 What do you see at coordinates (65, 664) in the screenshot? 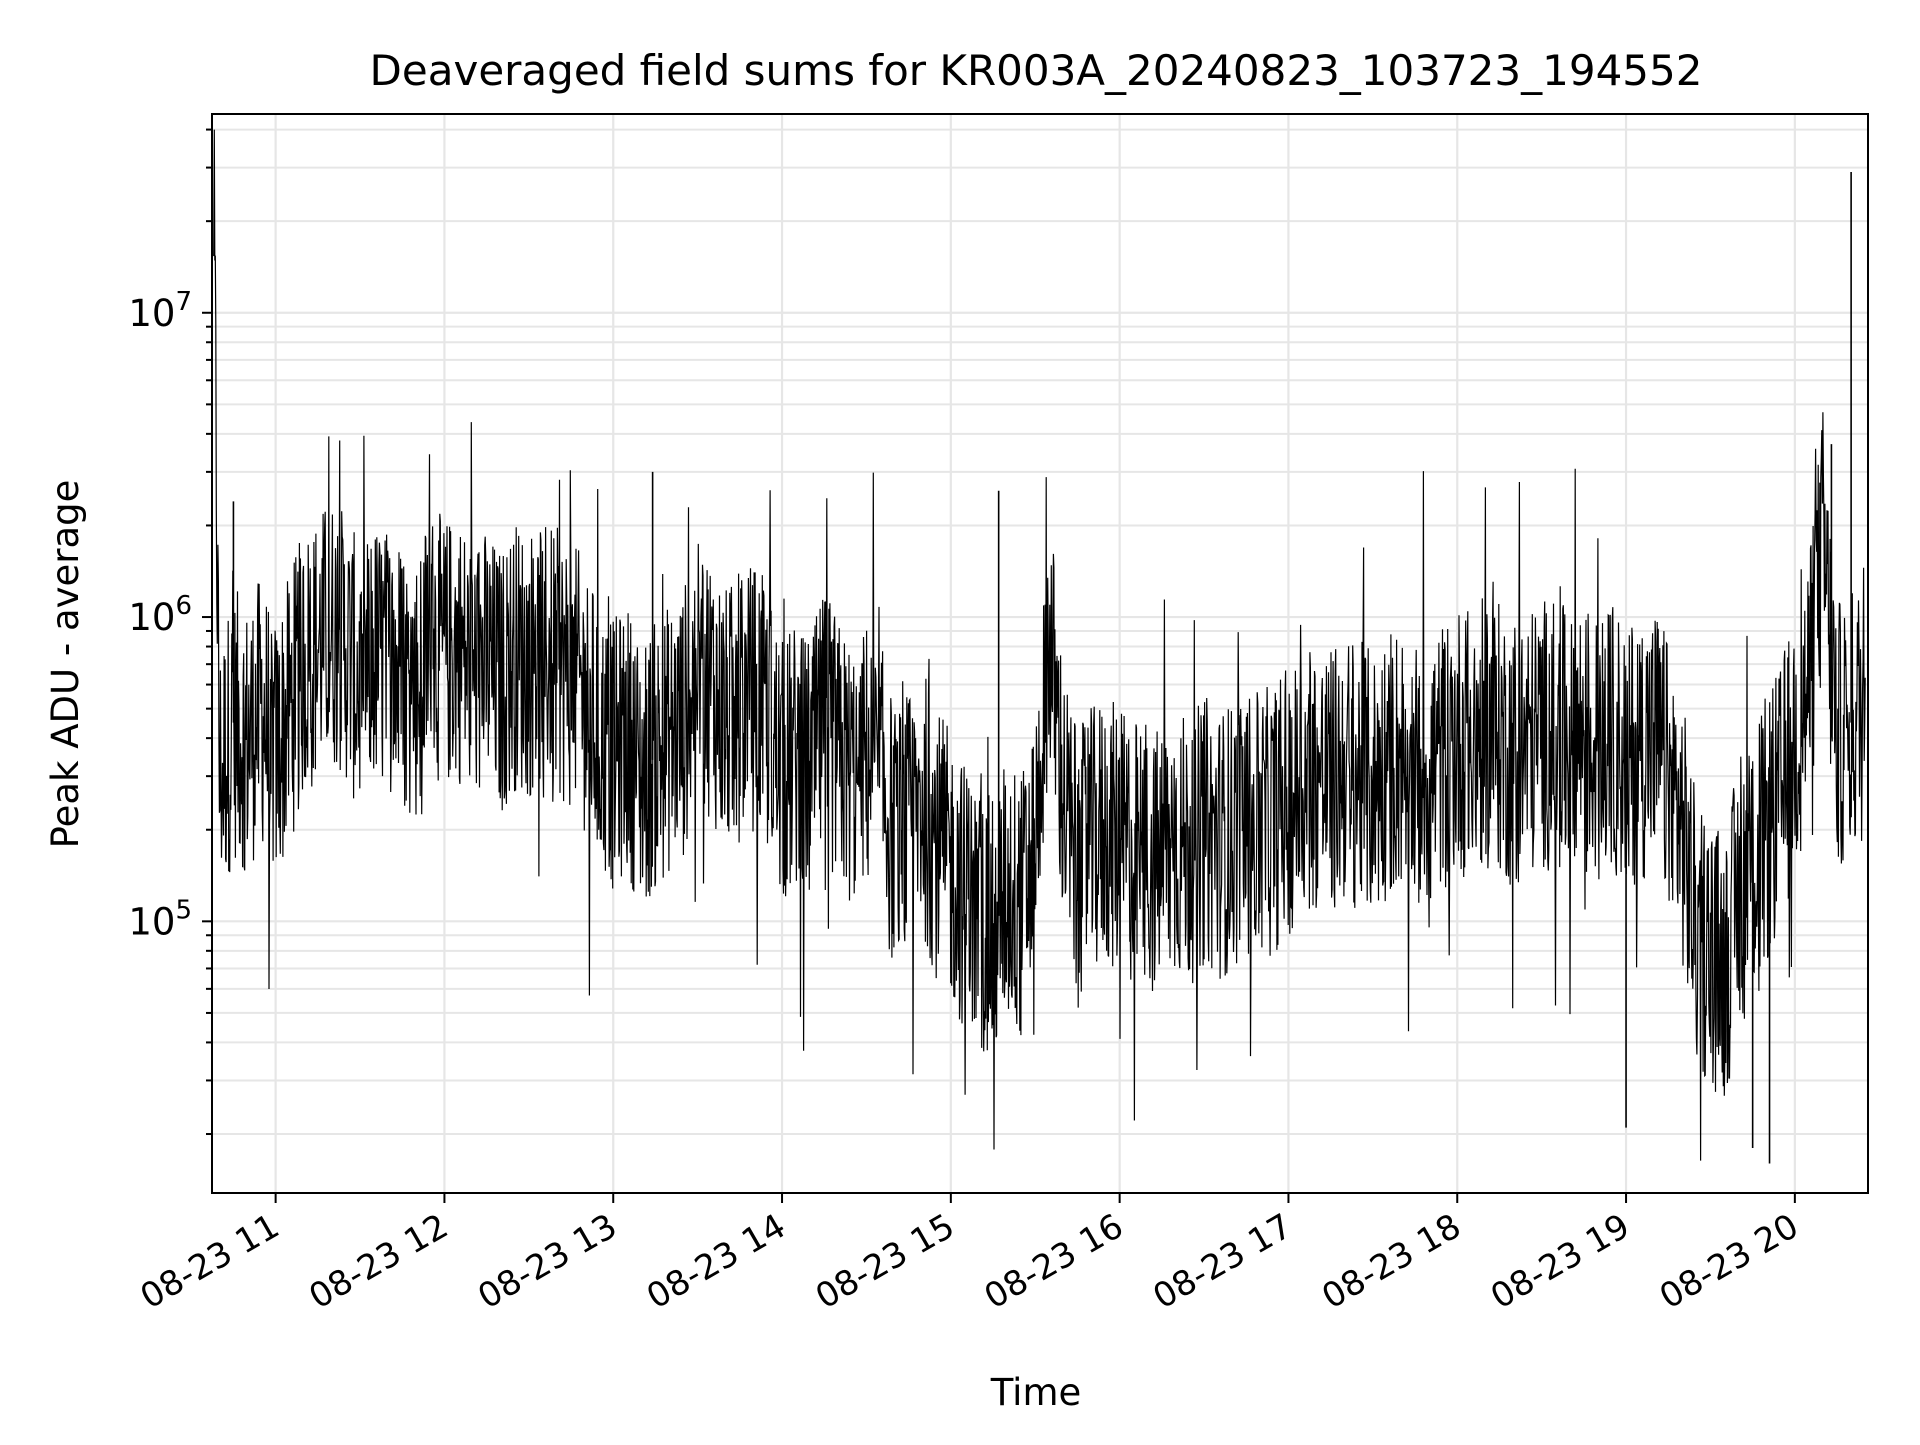
I see `y-axis-label: Peak ADU - average` at bounding box center [65, 664].